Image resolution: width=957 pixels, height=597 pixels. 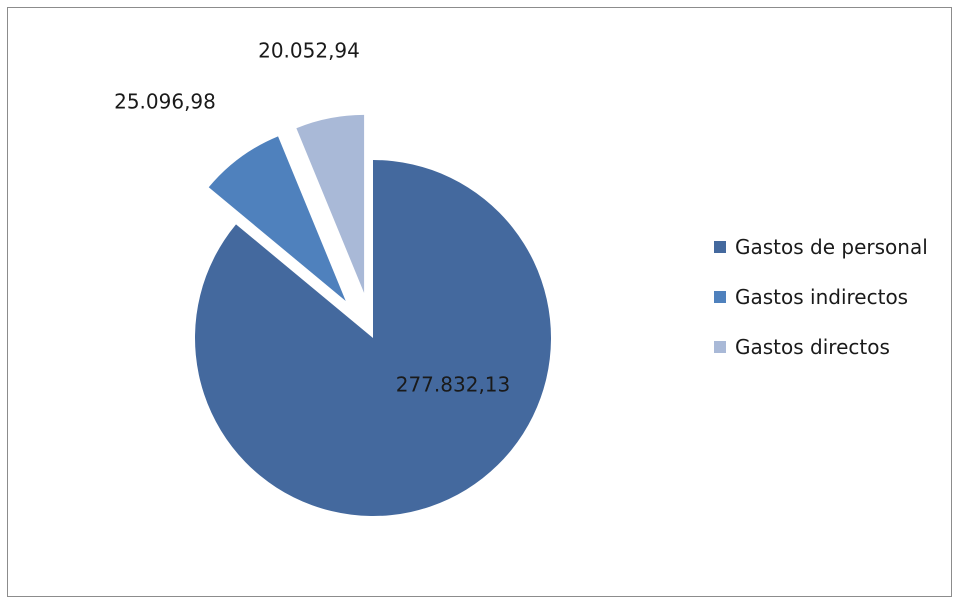 I want to click on legend-item-gastos-indirectos: Gastos indirectos, so click(x=821, y=297).